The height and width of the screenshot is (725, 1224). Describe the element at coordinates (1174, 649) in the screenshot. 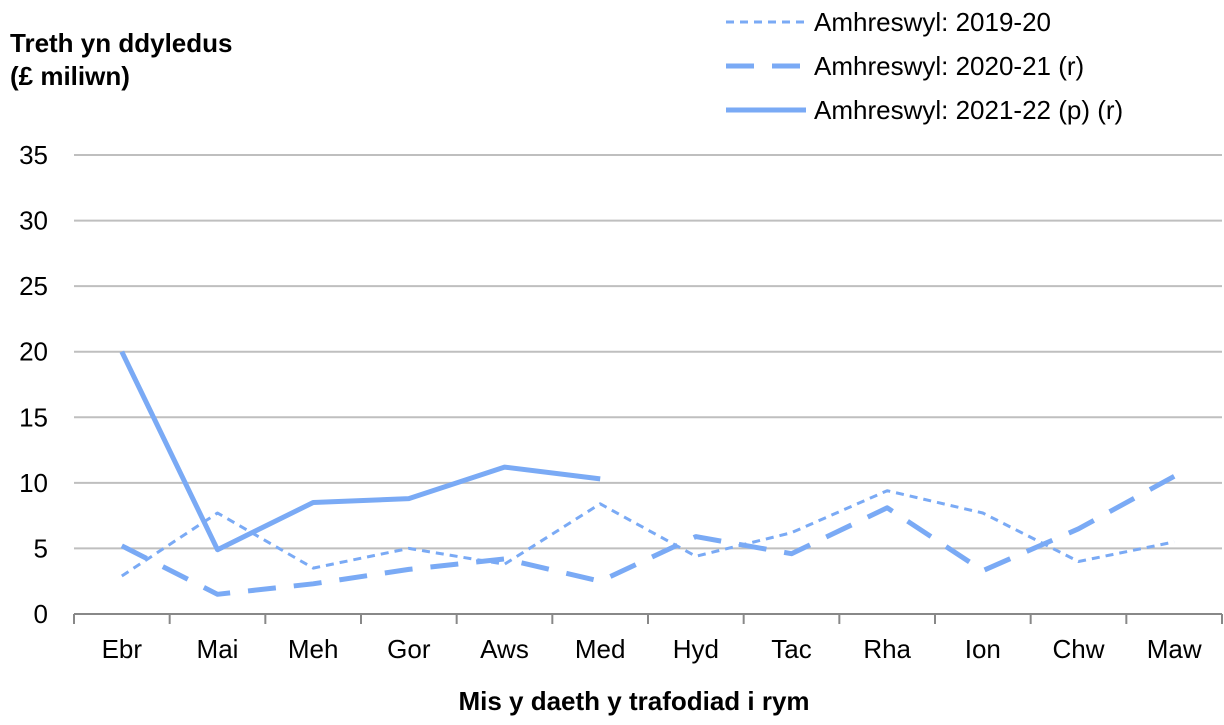

I see `x-tick-label: Maw` at that location.